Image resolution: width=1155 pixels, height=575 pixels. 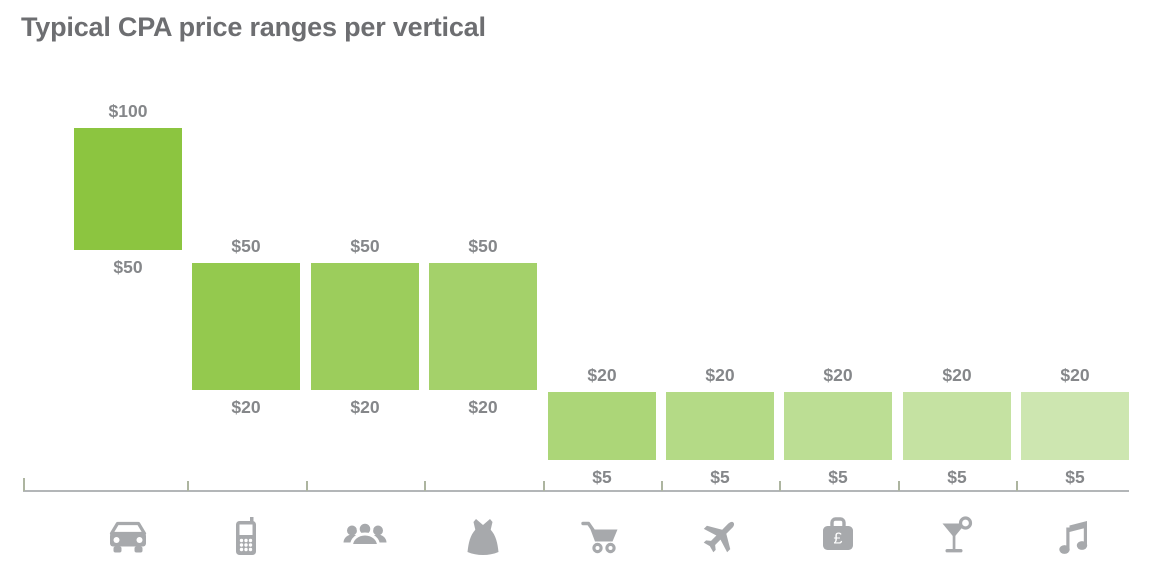 What do you see at coordinates (576, 491) in the screenshot?
I see `x-axis-line` at bounding box center [576, 491].